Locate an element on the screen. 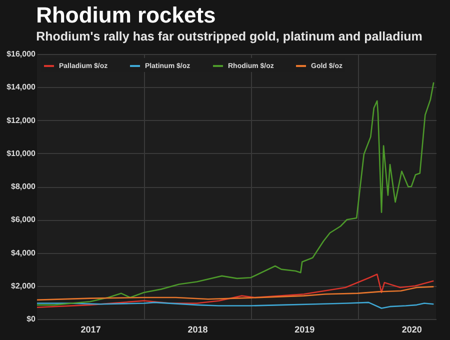 This screenshot has height=340, width=450. x-tick-label: 2018 is located at coordinates (198, 329).